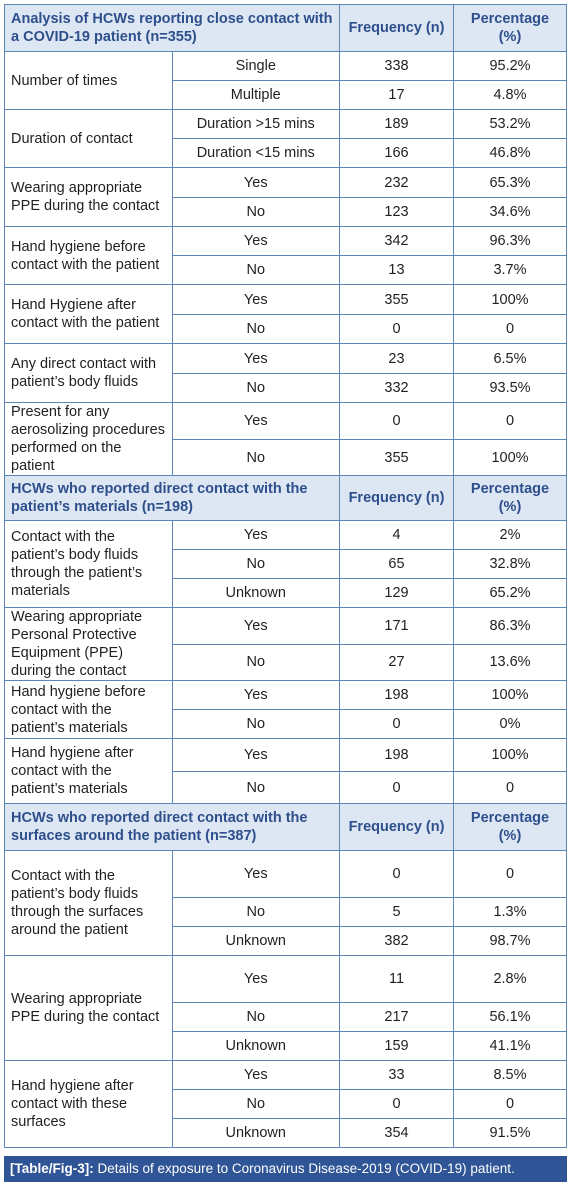  Describe the element at coordinates (510, 388) in the screenshot. I see `percentage-cell: 93.5%` at that location.